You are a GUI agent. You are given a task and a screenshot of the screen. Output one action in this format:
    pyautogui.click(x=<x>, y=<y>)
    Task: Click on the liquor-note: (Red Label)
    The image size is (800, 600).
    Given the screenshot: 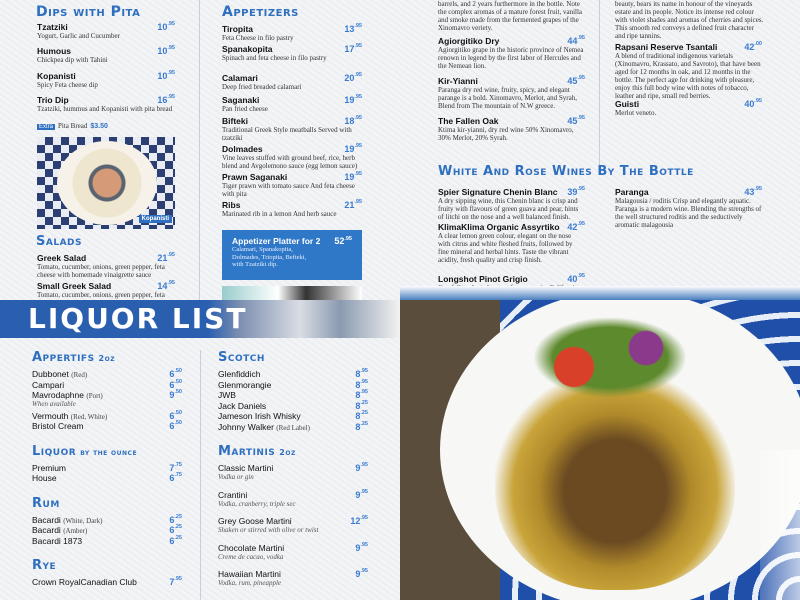 What is the action you would take?
    pyautogui.click(x=293, y=427)
    